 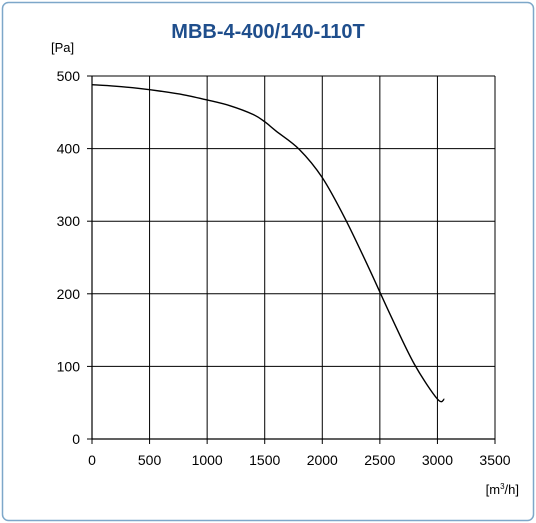 What do you see at coordinates (502, 486) in the screenshot?
I see `x-axis-label-superscript: 3` at bounding box center [502, 486].